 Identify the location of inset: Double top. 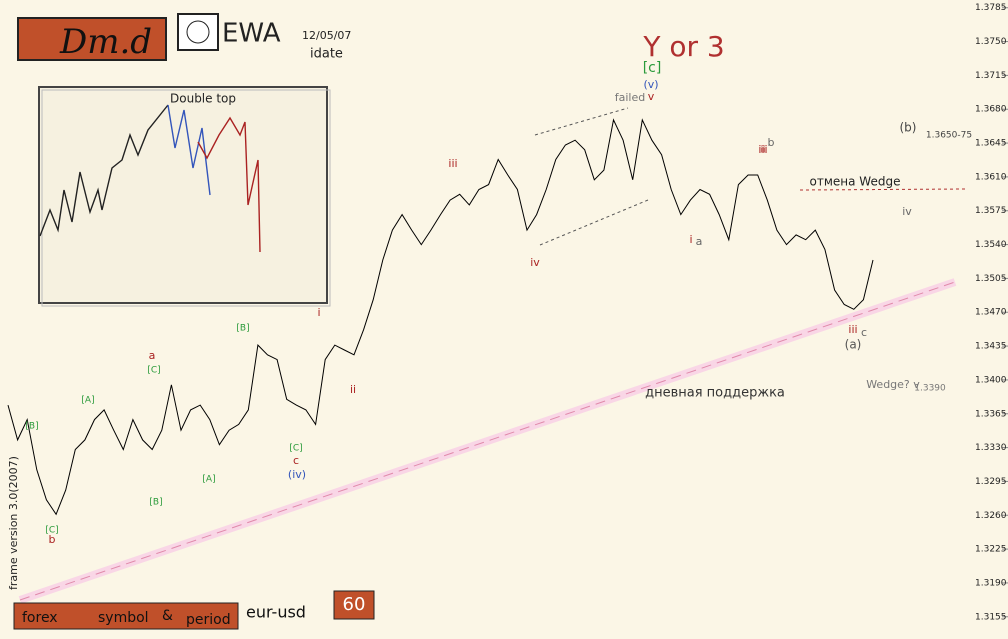
(184, 196).